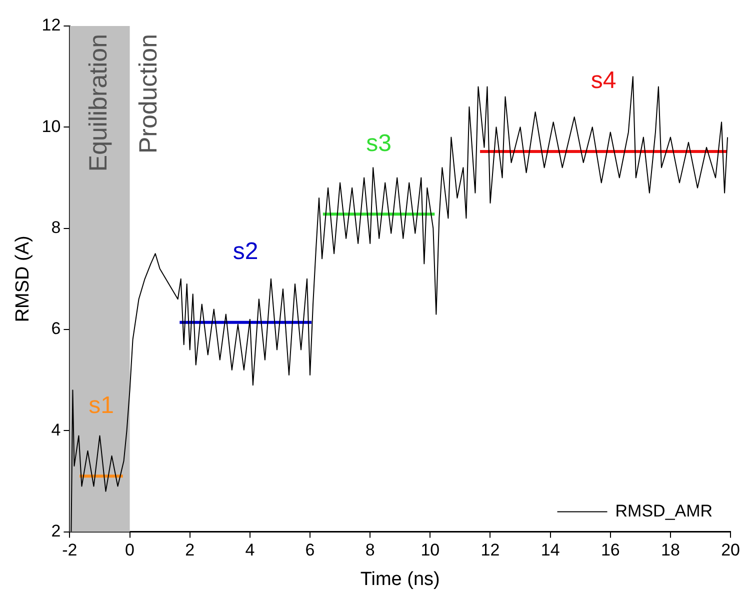  Describe the element at coordinates (56, 228) in the screenshot. I see `y-tick-label: 8` at that location.